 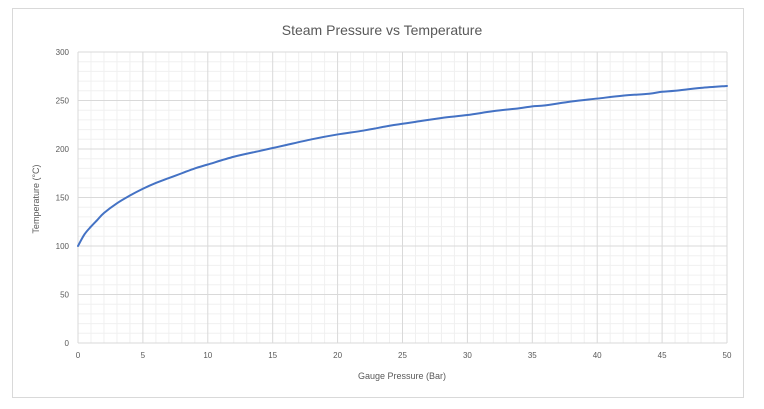 I want to click on x-tick-label: 35, so click(x=532, y=355).